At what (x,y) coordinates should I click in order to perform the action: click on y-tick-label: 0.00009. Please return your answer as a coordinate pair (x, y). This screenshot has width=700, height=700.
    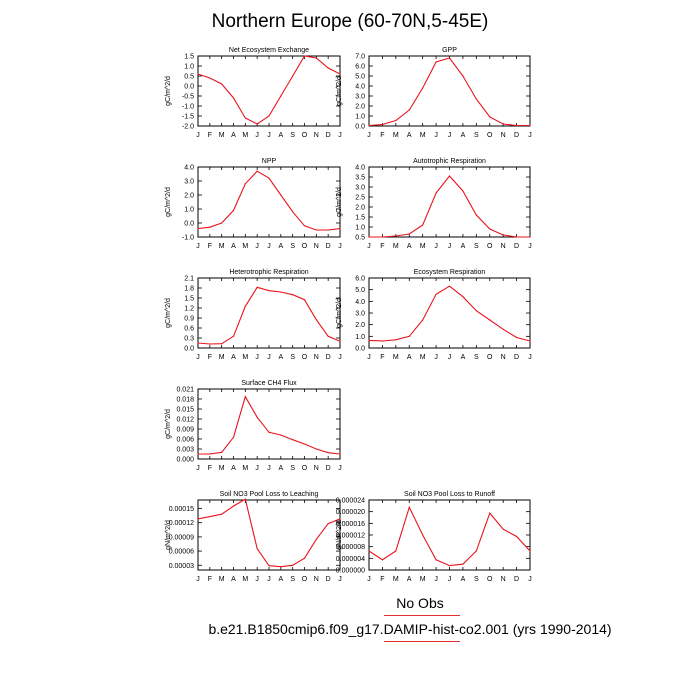
    Looking at the image, I should click on (181, 537).